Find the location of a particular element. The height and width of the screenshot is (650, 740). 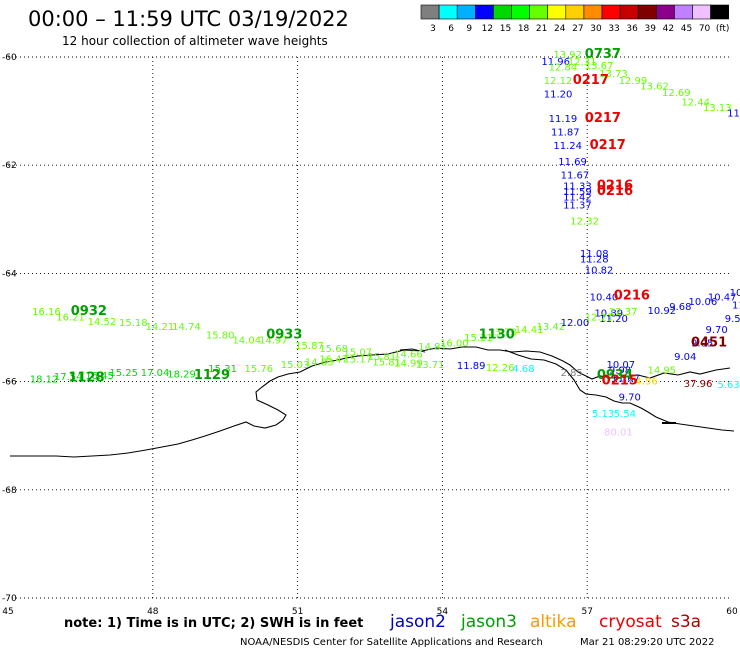

swh-value: 12.31 is located at coordinates (582, 62).